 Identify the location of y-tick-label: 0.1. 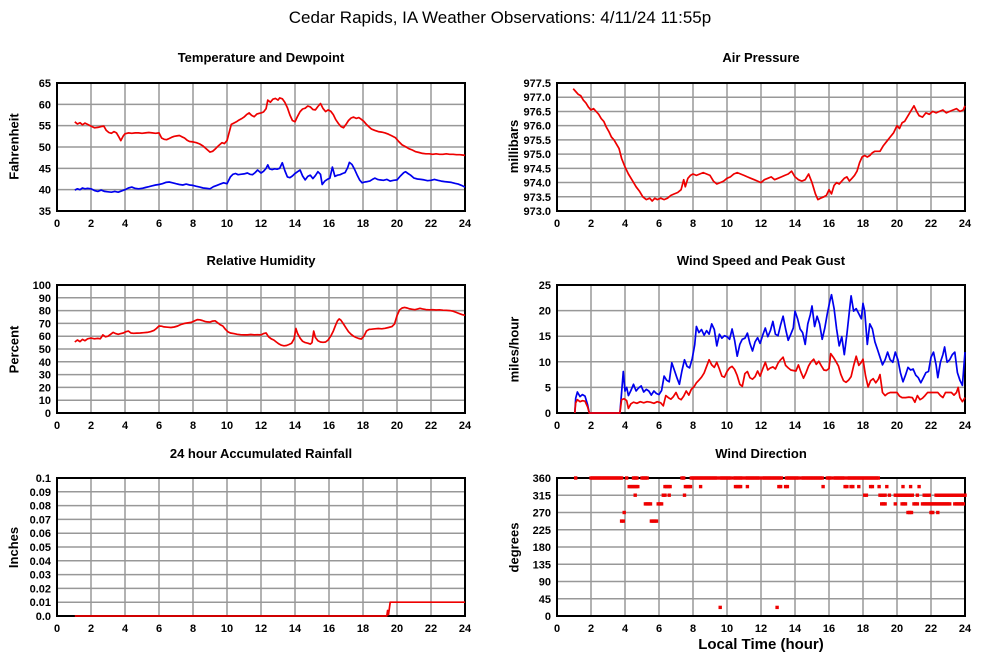
(43, 479).